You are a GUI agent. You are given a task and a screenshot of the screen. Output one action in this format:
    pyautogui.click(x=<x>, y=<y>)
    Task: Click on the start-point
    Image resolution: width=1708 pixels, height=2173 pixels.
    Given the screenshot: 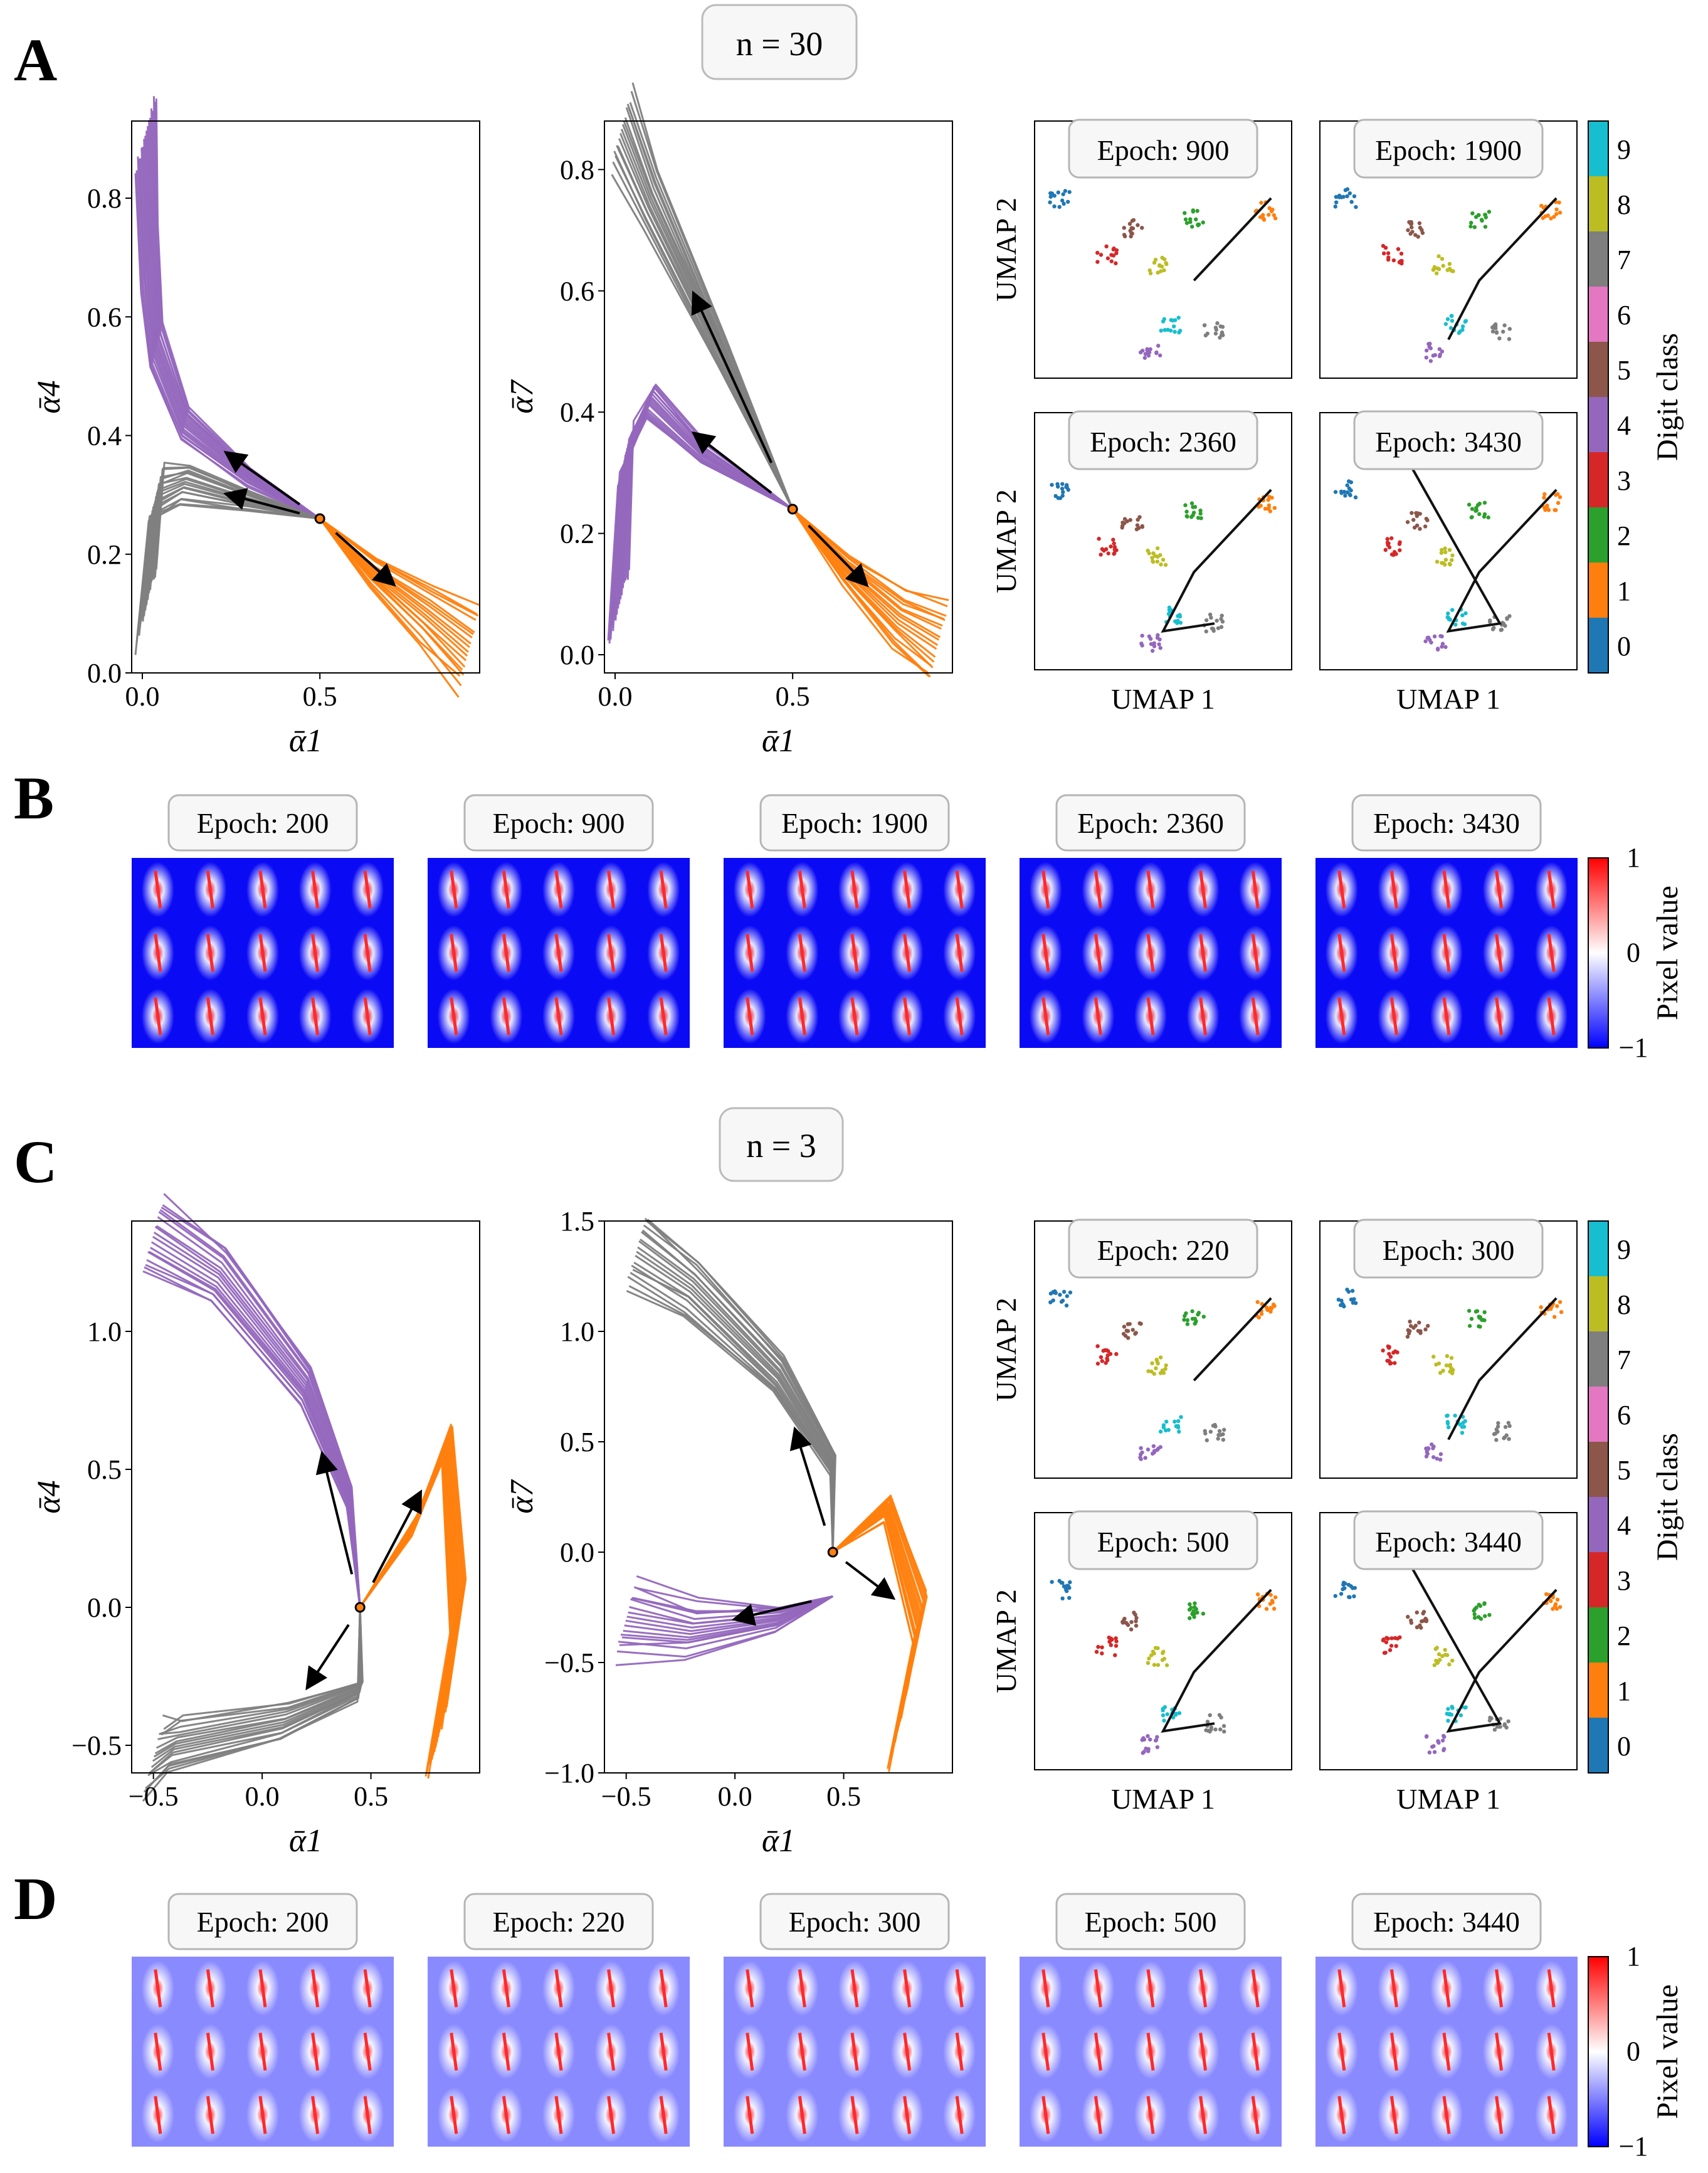 What is the action you would take?
    pyautogui.click(x=832, y=1552)
    